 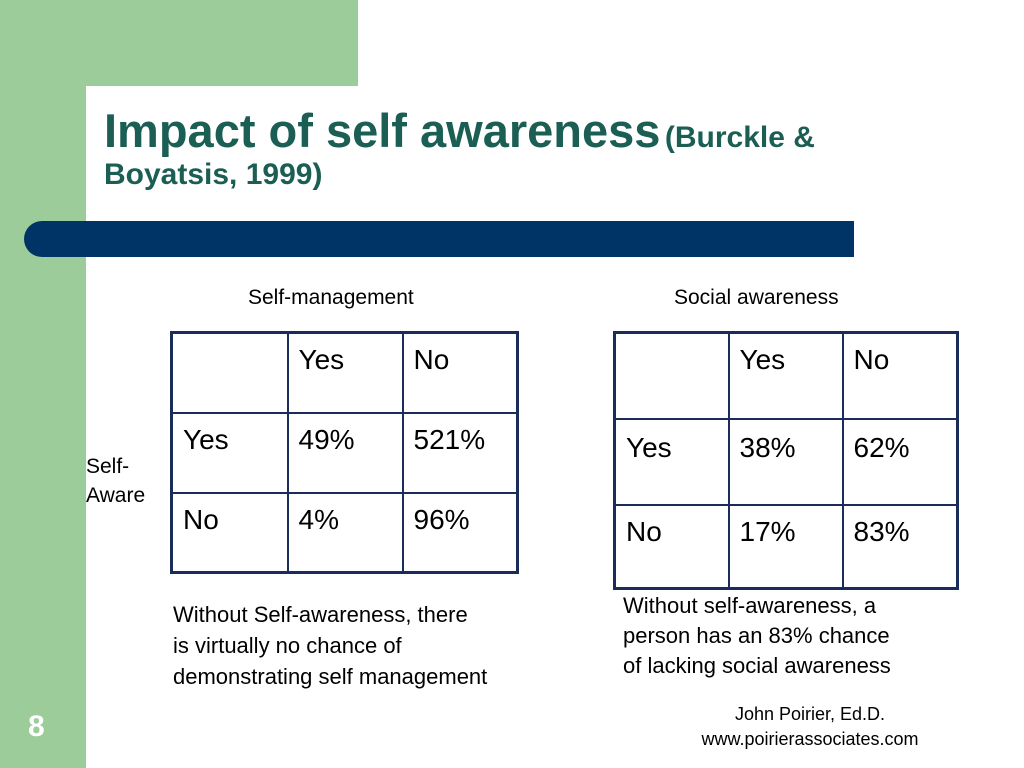 I want to click on title-main: Impact of self awareness, so click(x=382, y=130).